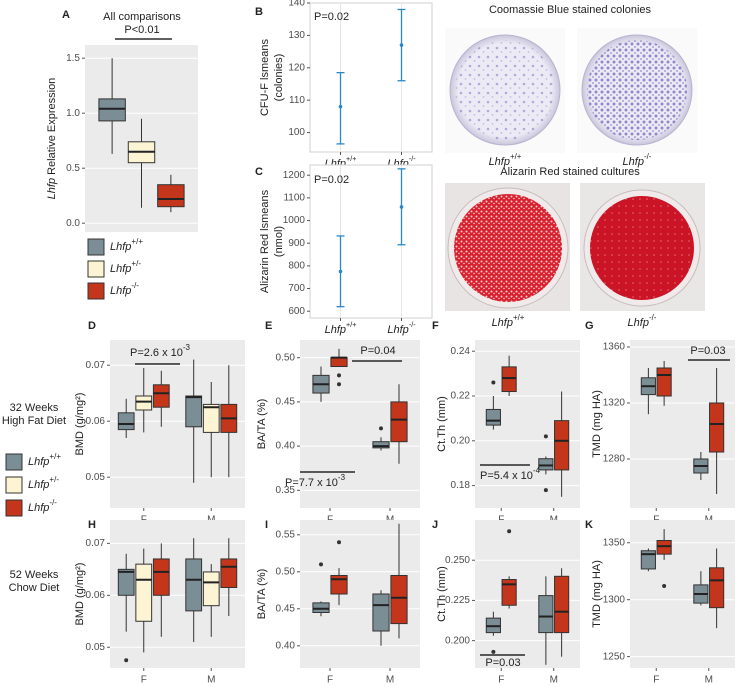 The width and height of the screenshot is (740, 686). What do you see at coordinates (286, 490) in the screenshot?
I see `y-tick-label: 0.35` at bounding box center [286, 490].